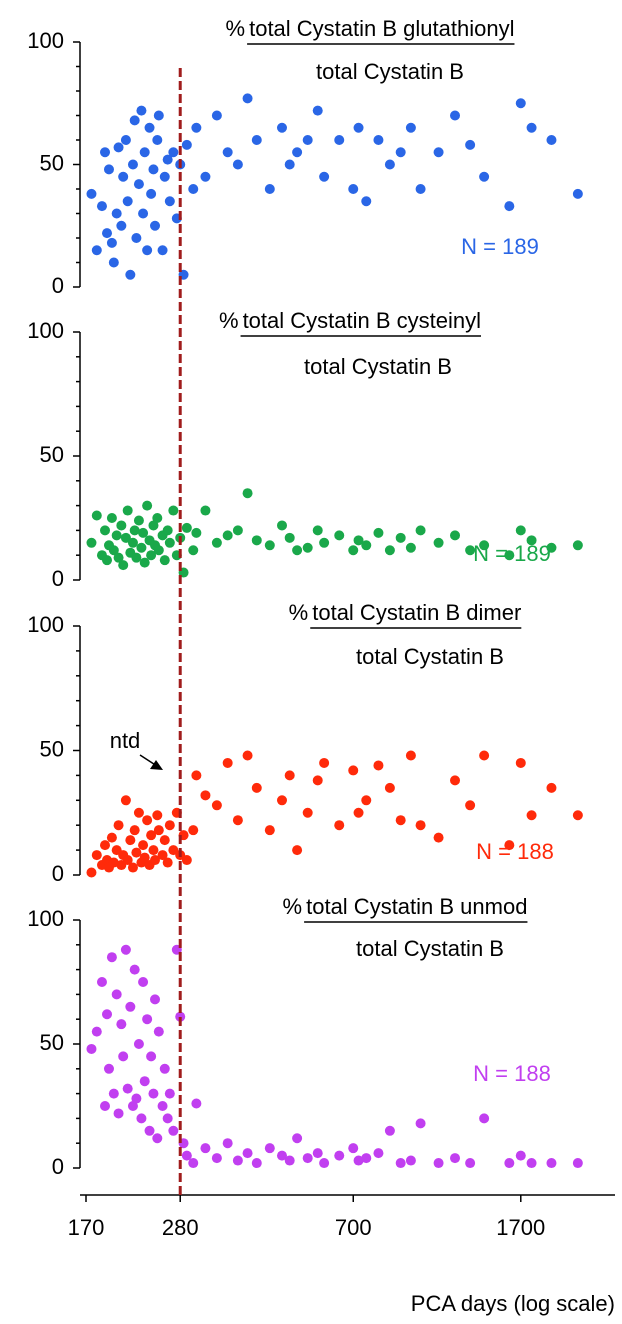  What do you see at coordinates (378, 366) in the screenshot?
I see `ratio-denominator: total Cystatin B` at bounding box center [378, 366].